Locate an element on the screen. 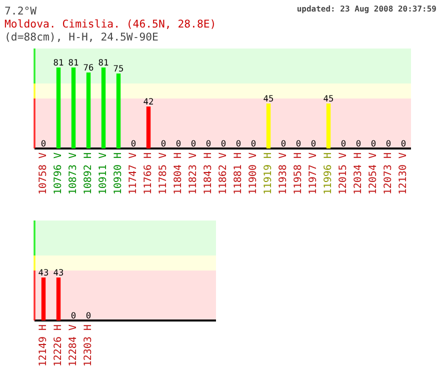  text: (d=88cm), H-H, 24.5W-90E is located at coordinates (81, 37).